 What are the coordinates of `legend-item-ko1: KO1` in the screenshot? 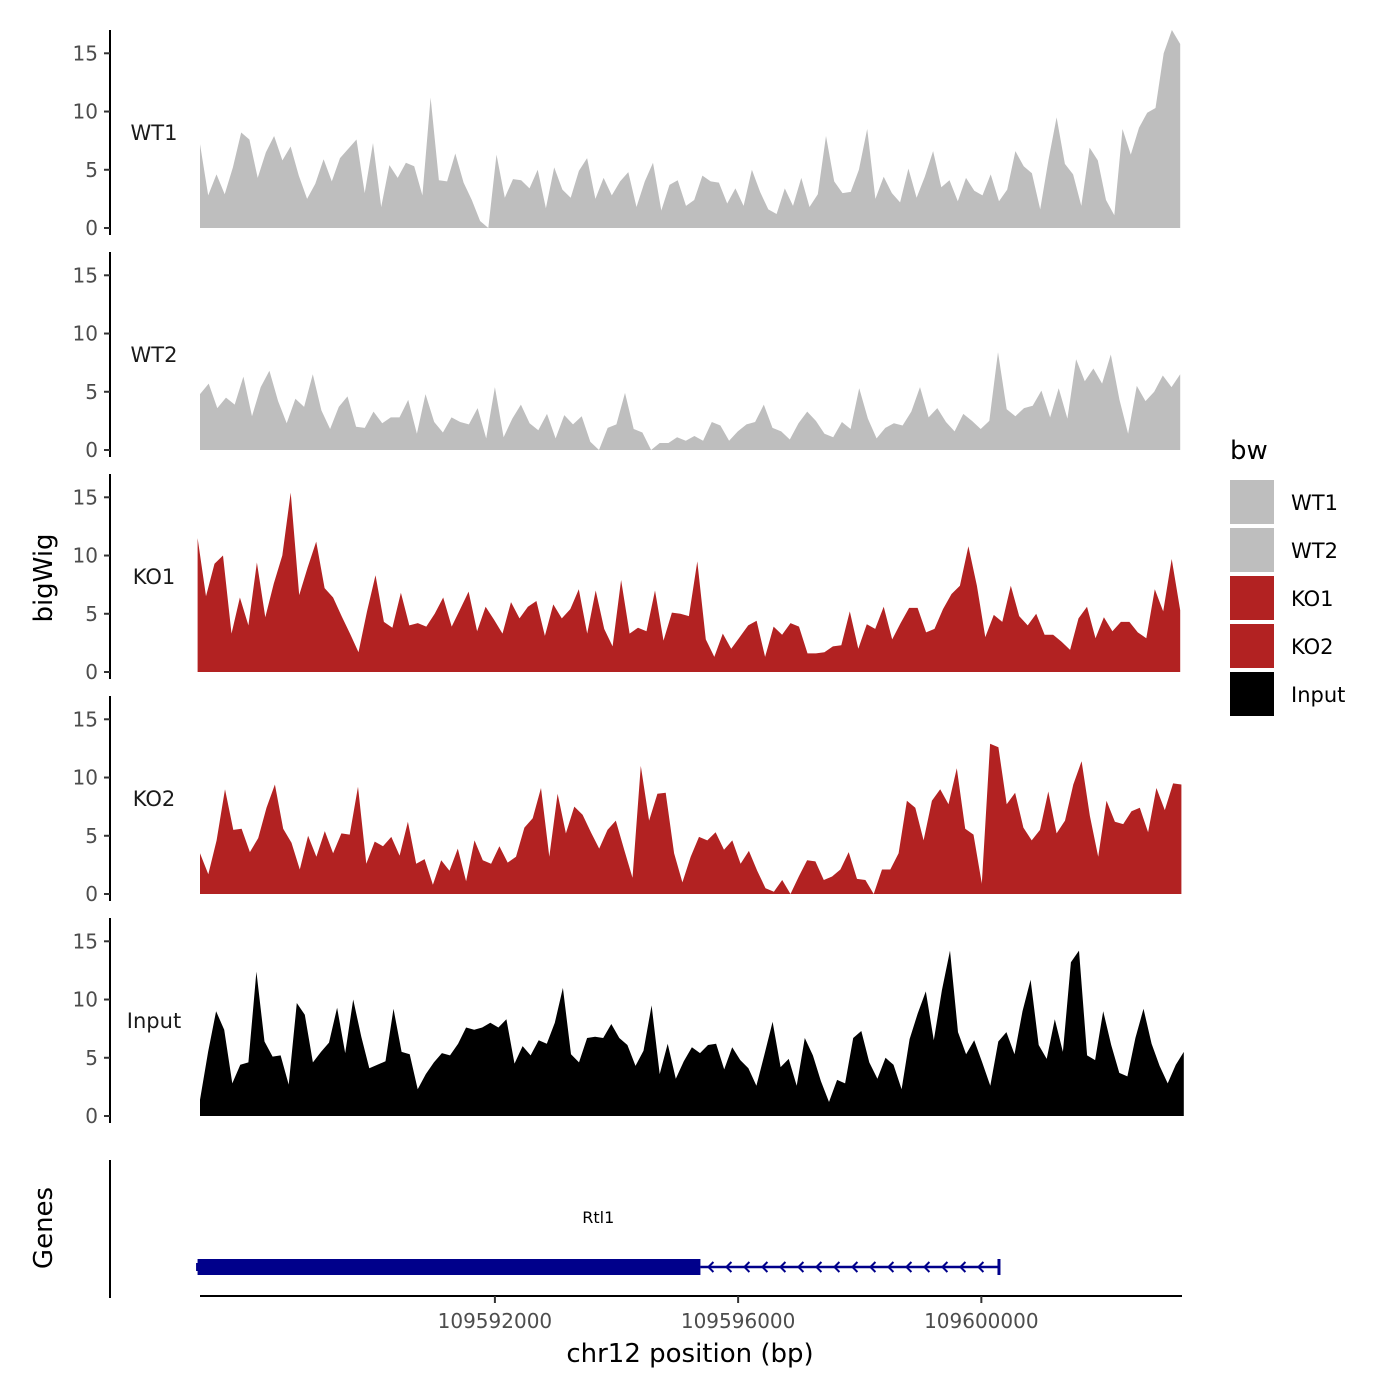 It's located at (1282, 598).